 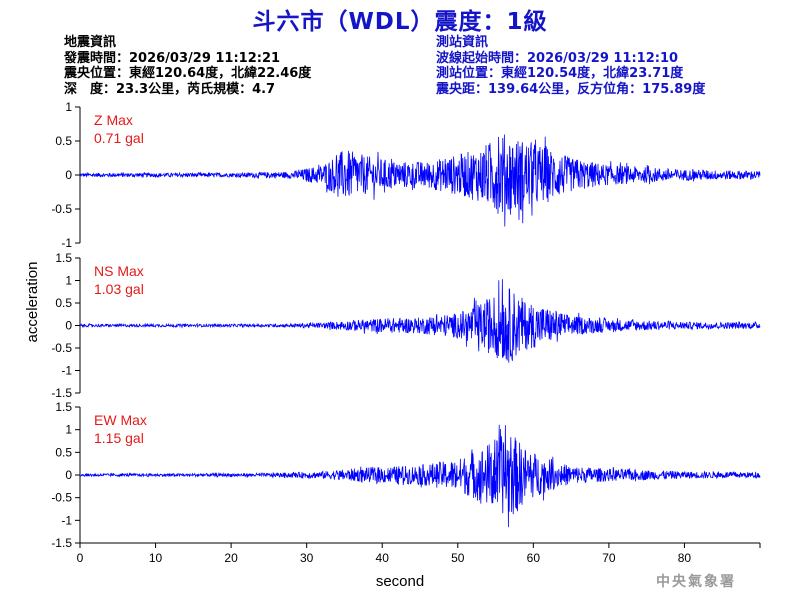 I want to click on x-tick-label: 20, so click(x=231, y=558).